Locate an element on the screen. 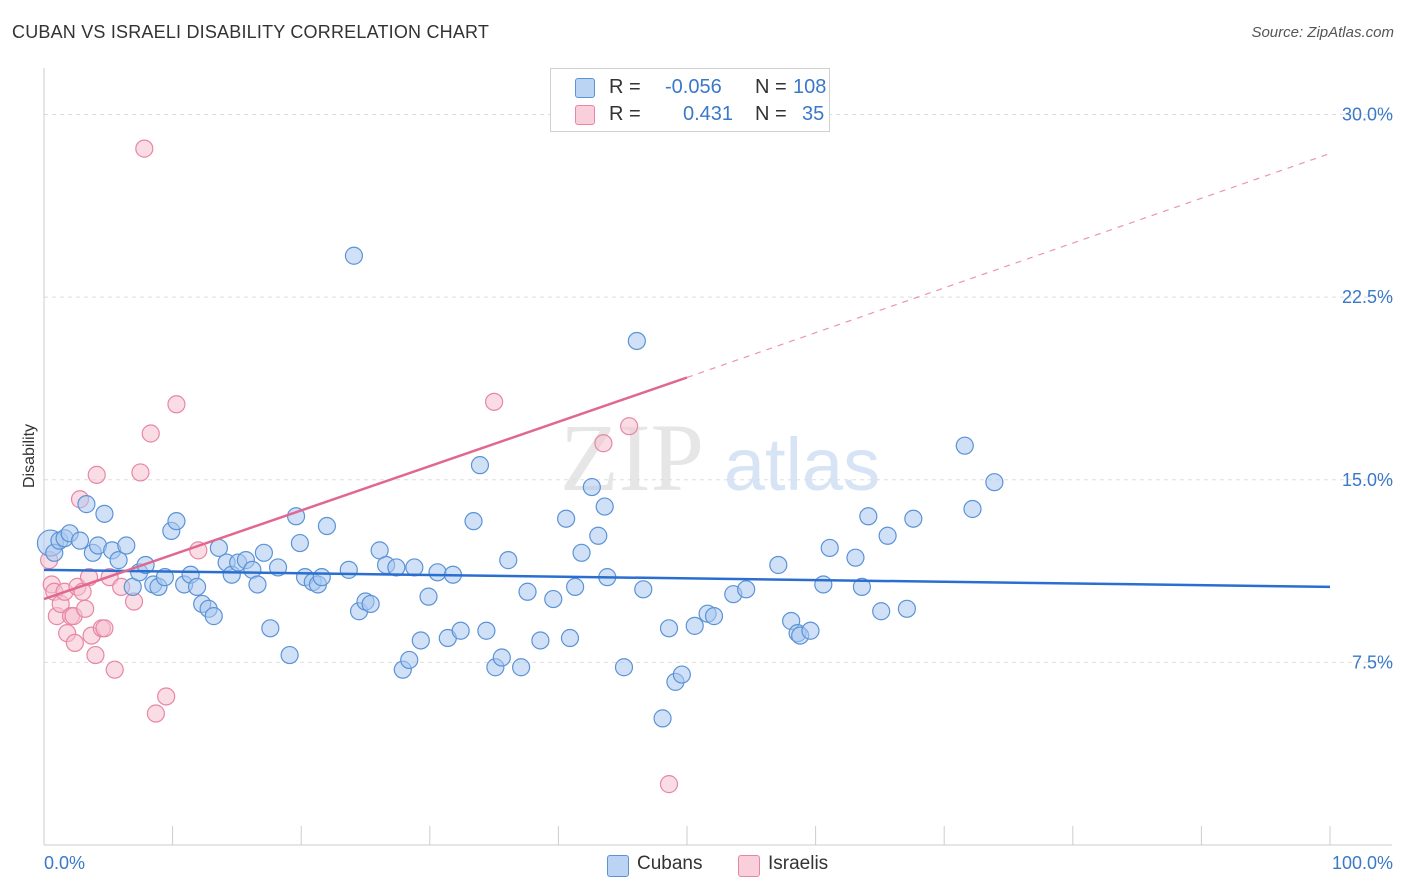  cubans-r-label: R = is located at coordinates (625, 87).